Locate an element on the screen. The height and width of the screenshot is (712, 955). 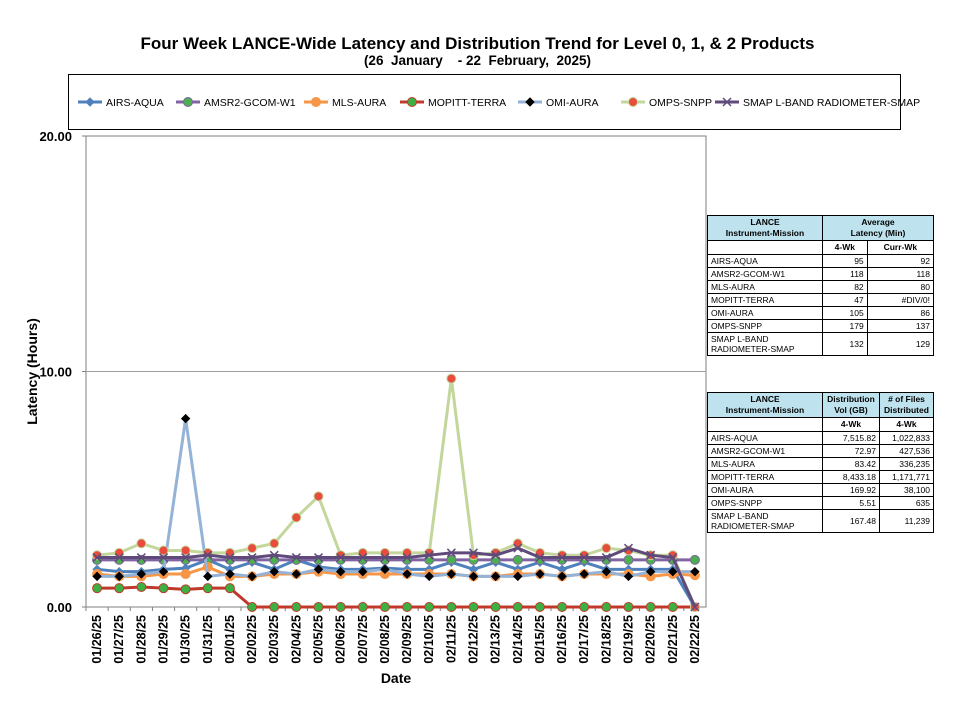
legend-item: AIRS-AQUA is located at coordinates (121, 103).